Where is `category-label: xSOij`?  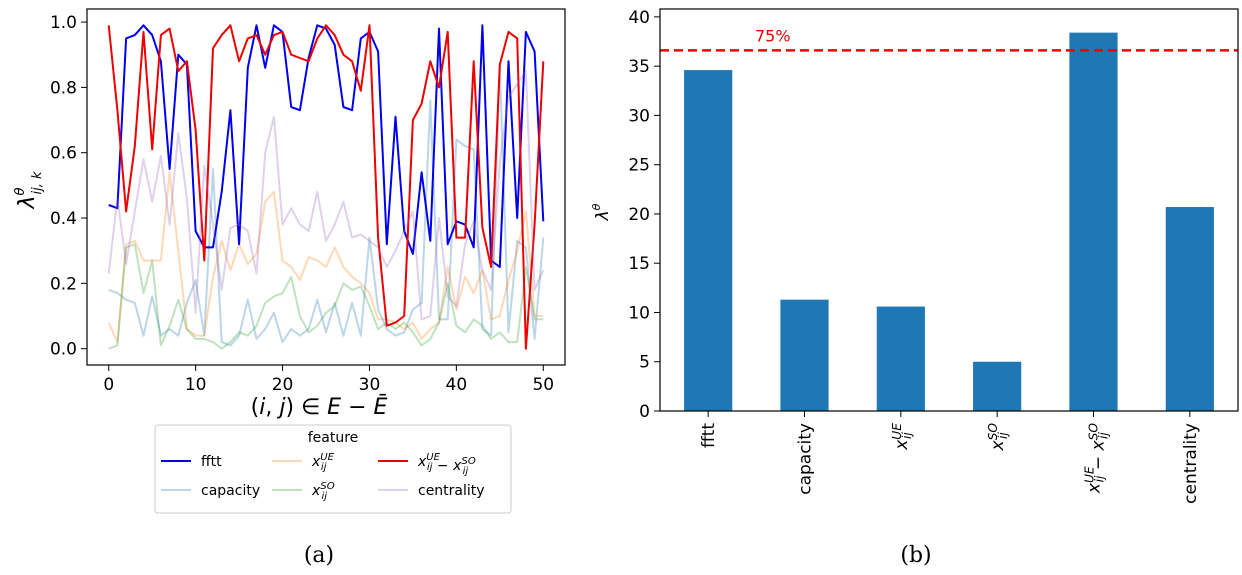 category-label: xSOij is located at coordinates (998, 437).